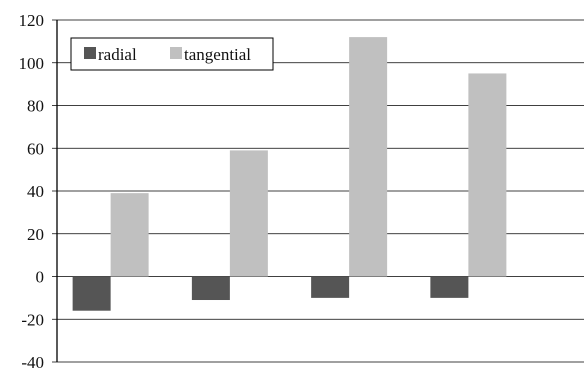  Describe the element at coordinates (32, 319) in the screenshot. I see `y-tick-label: -20` at that location.